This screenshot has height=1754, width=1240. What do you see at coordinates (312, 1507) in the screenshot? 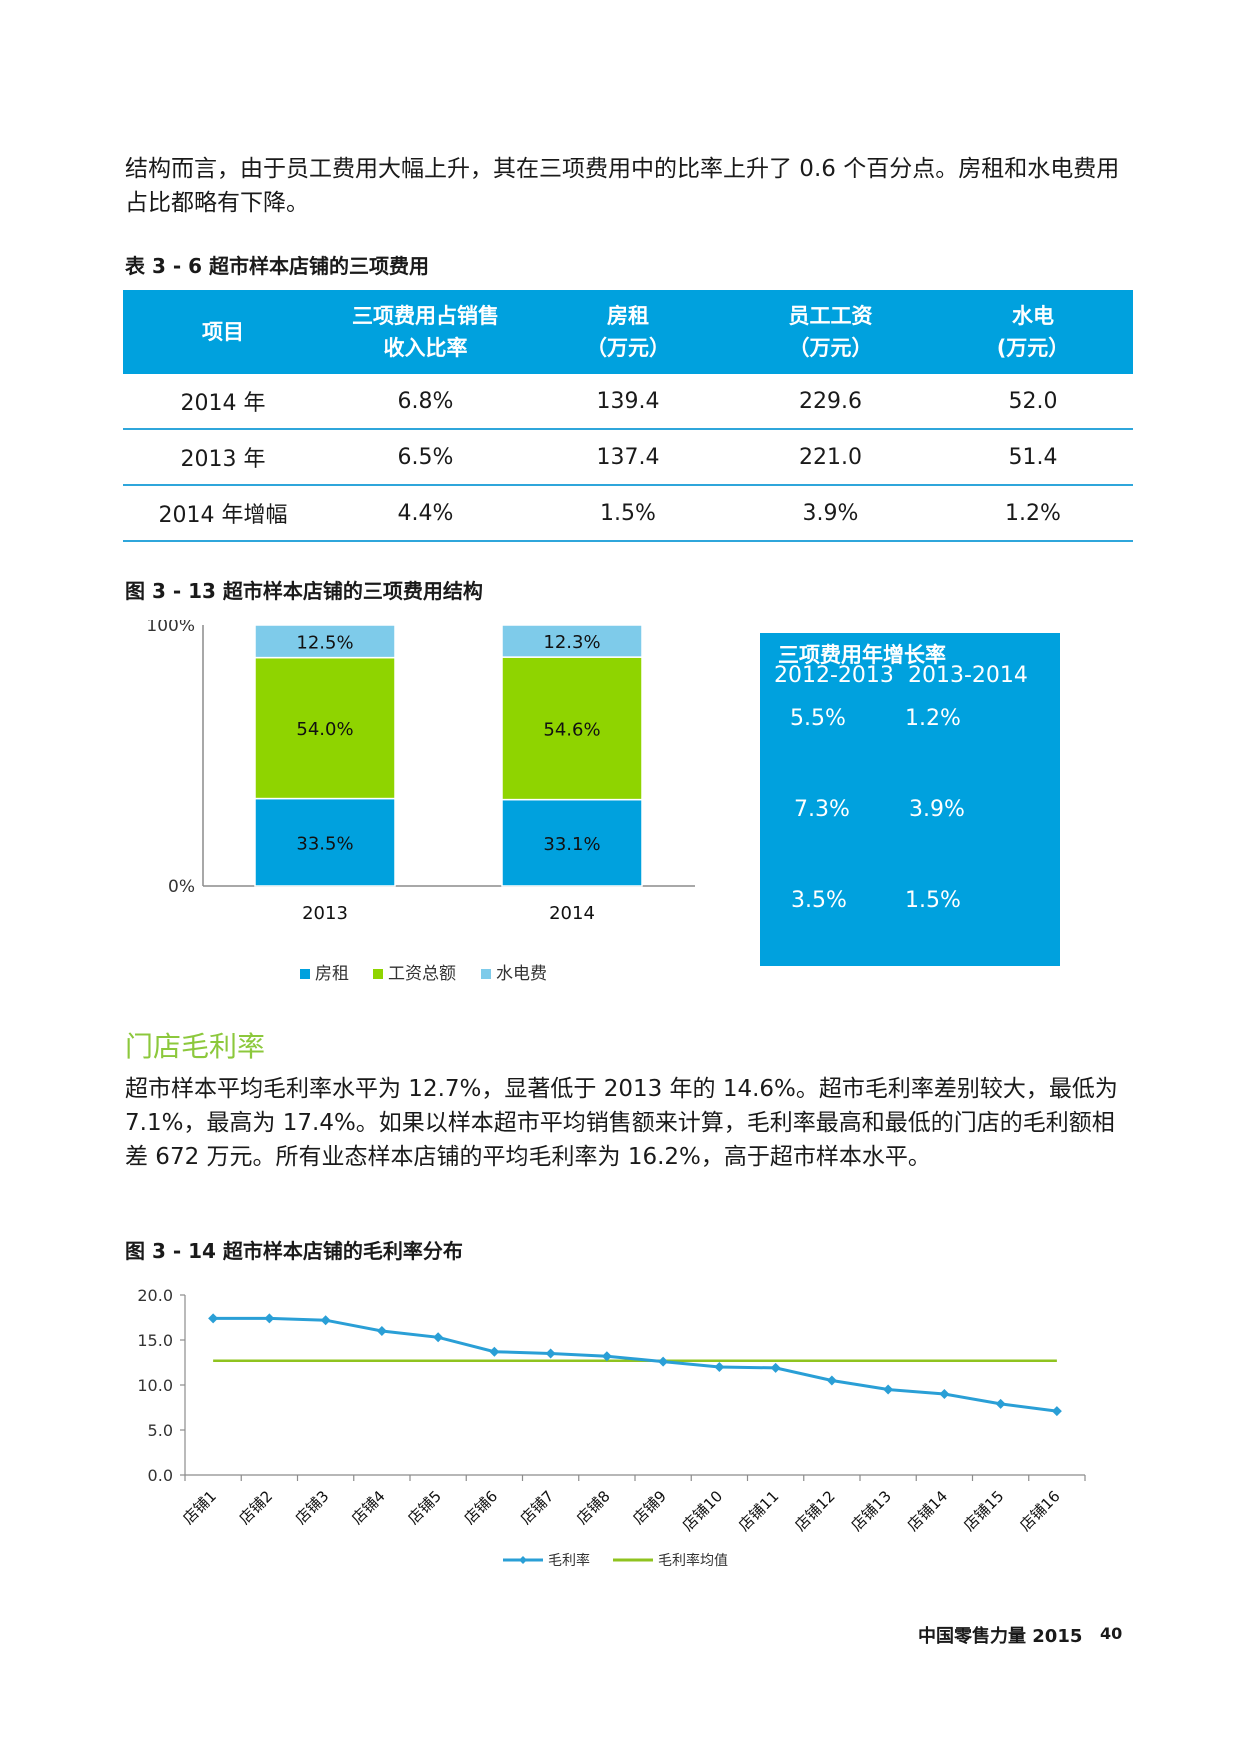
I see `x-tick-label: 店铺3` at bounding box center [312, 1507].